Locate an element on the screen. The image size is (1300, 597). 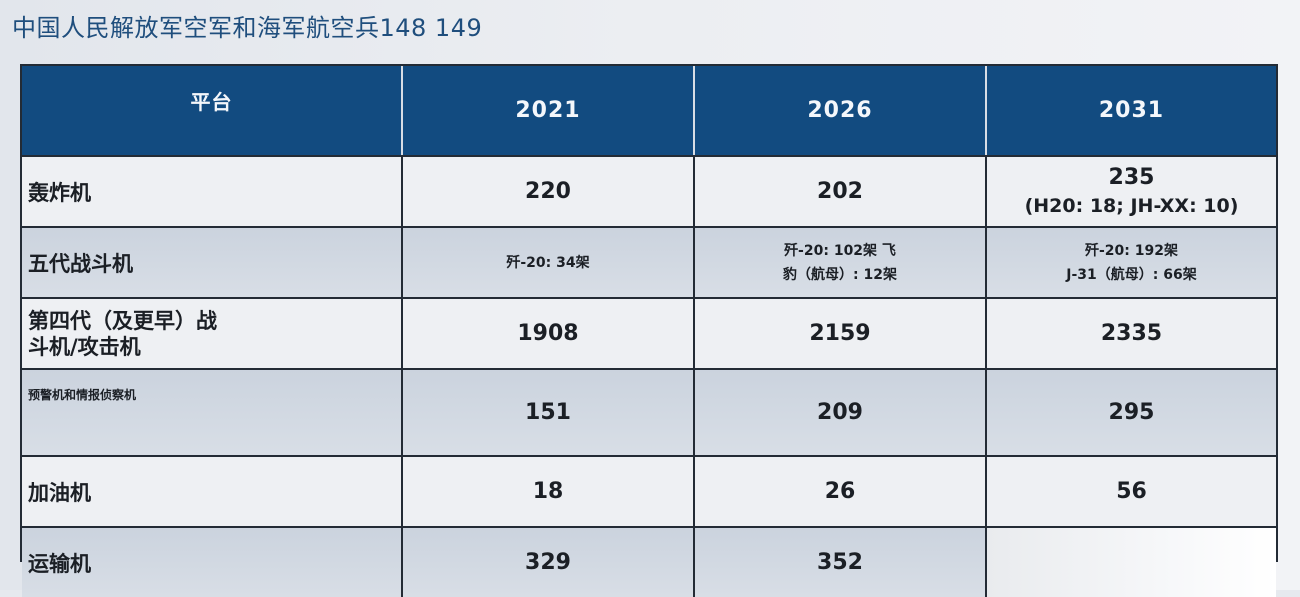
cell-bombers-2031-breakdown: (H20: 18; JH-XX: 10) is located at coordinates (1131, 205).